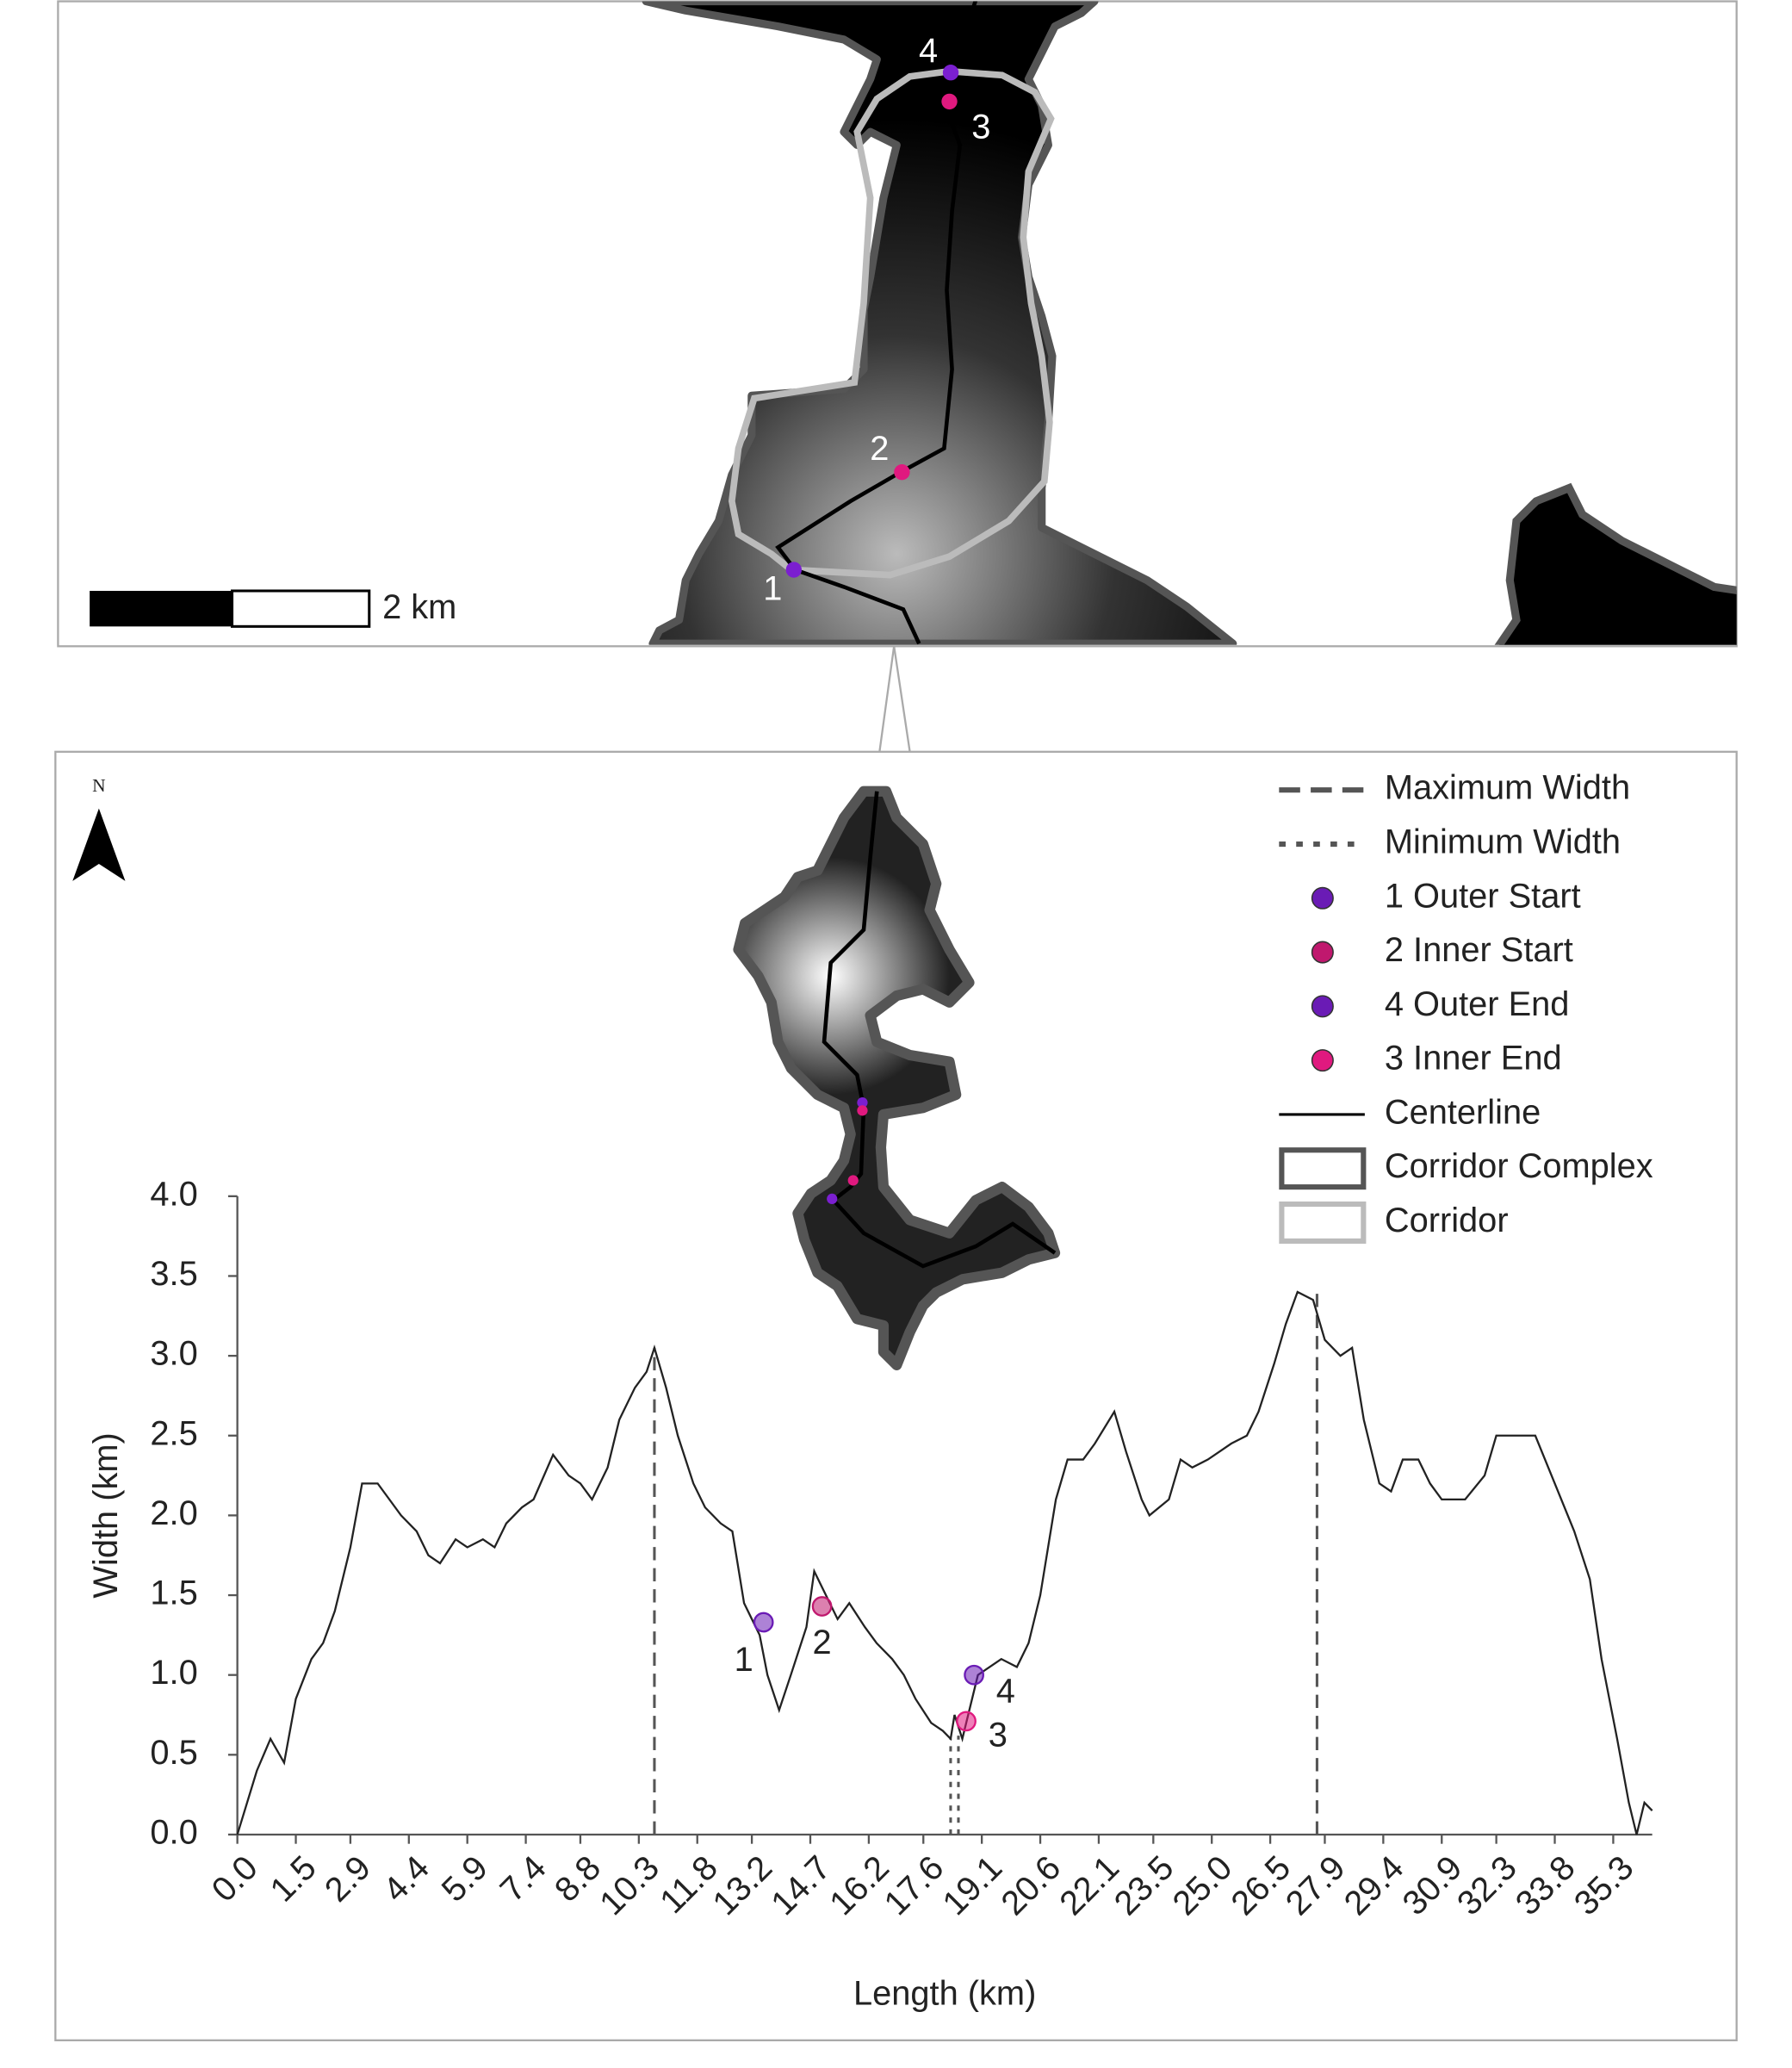 Image resolution: width=1792 pixels, height=2068 pixels. Describe the element at coordinates (1005, 1692) in the screenshot. I see `point-label: 4` at that location.